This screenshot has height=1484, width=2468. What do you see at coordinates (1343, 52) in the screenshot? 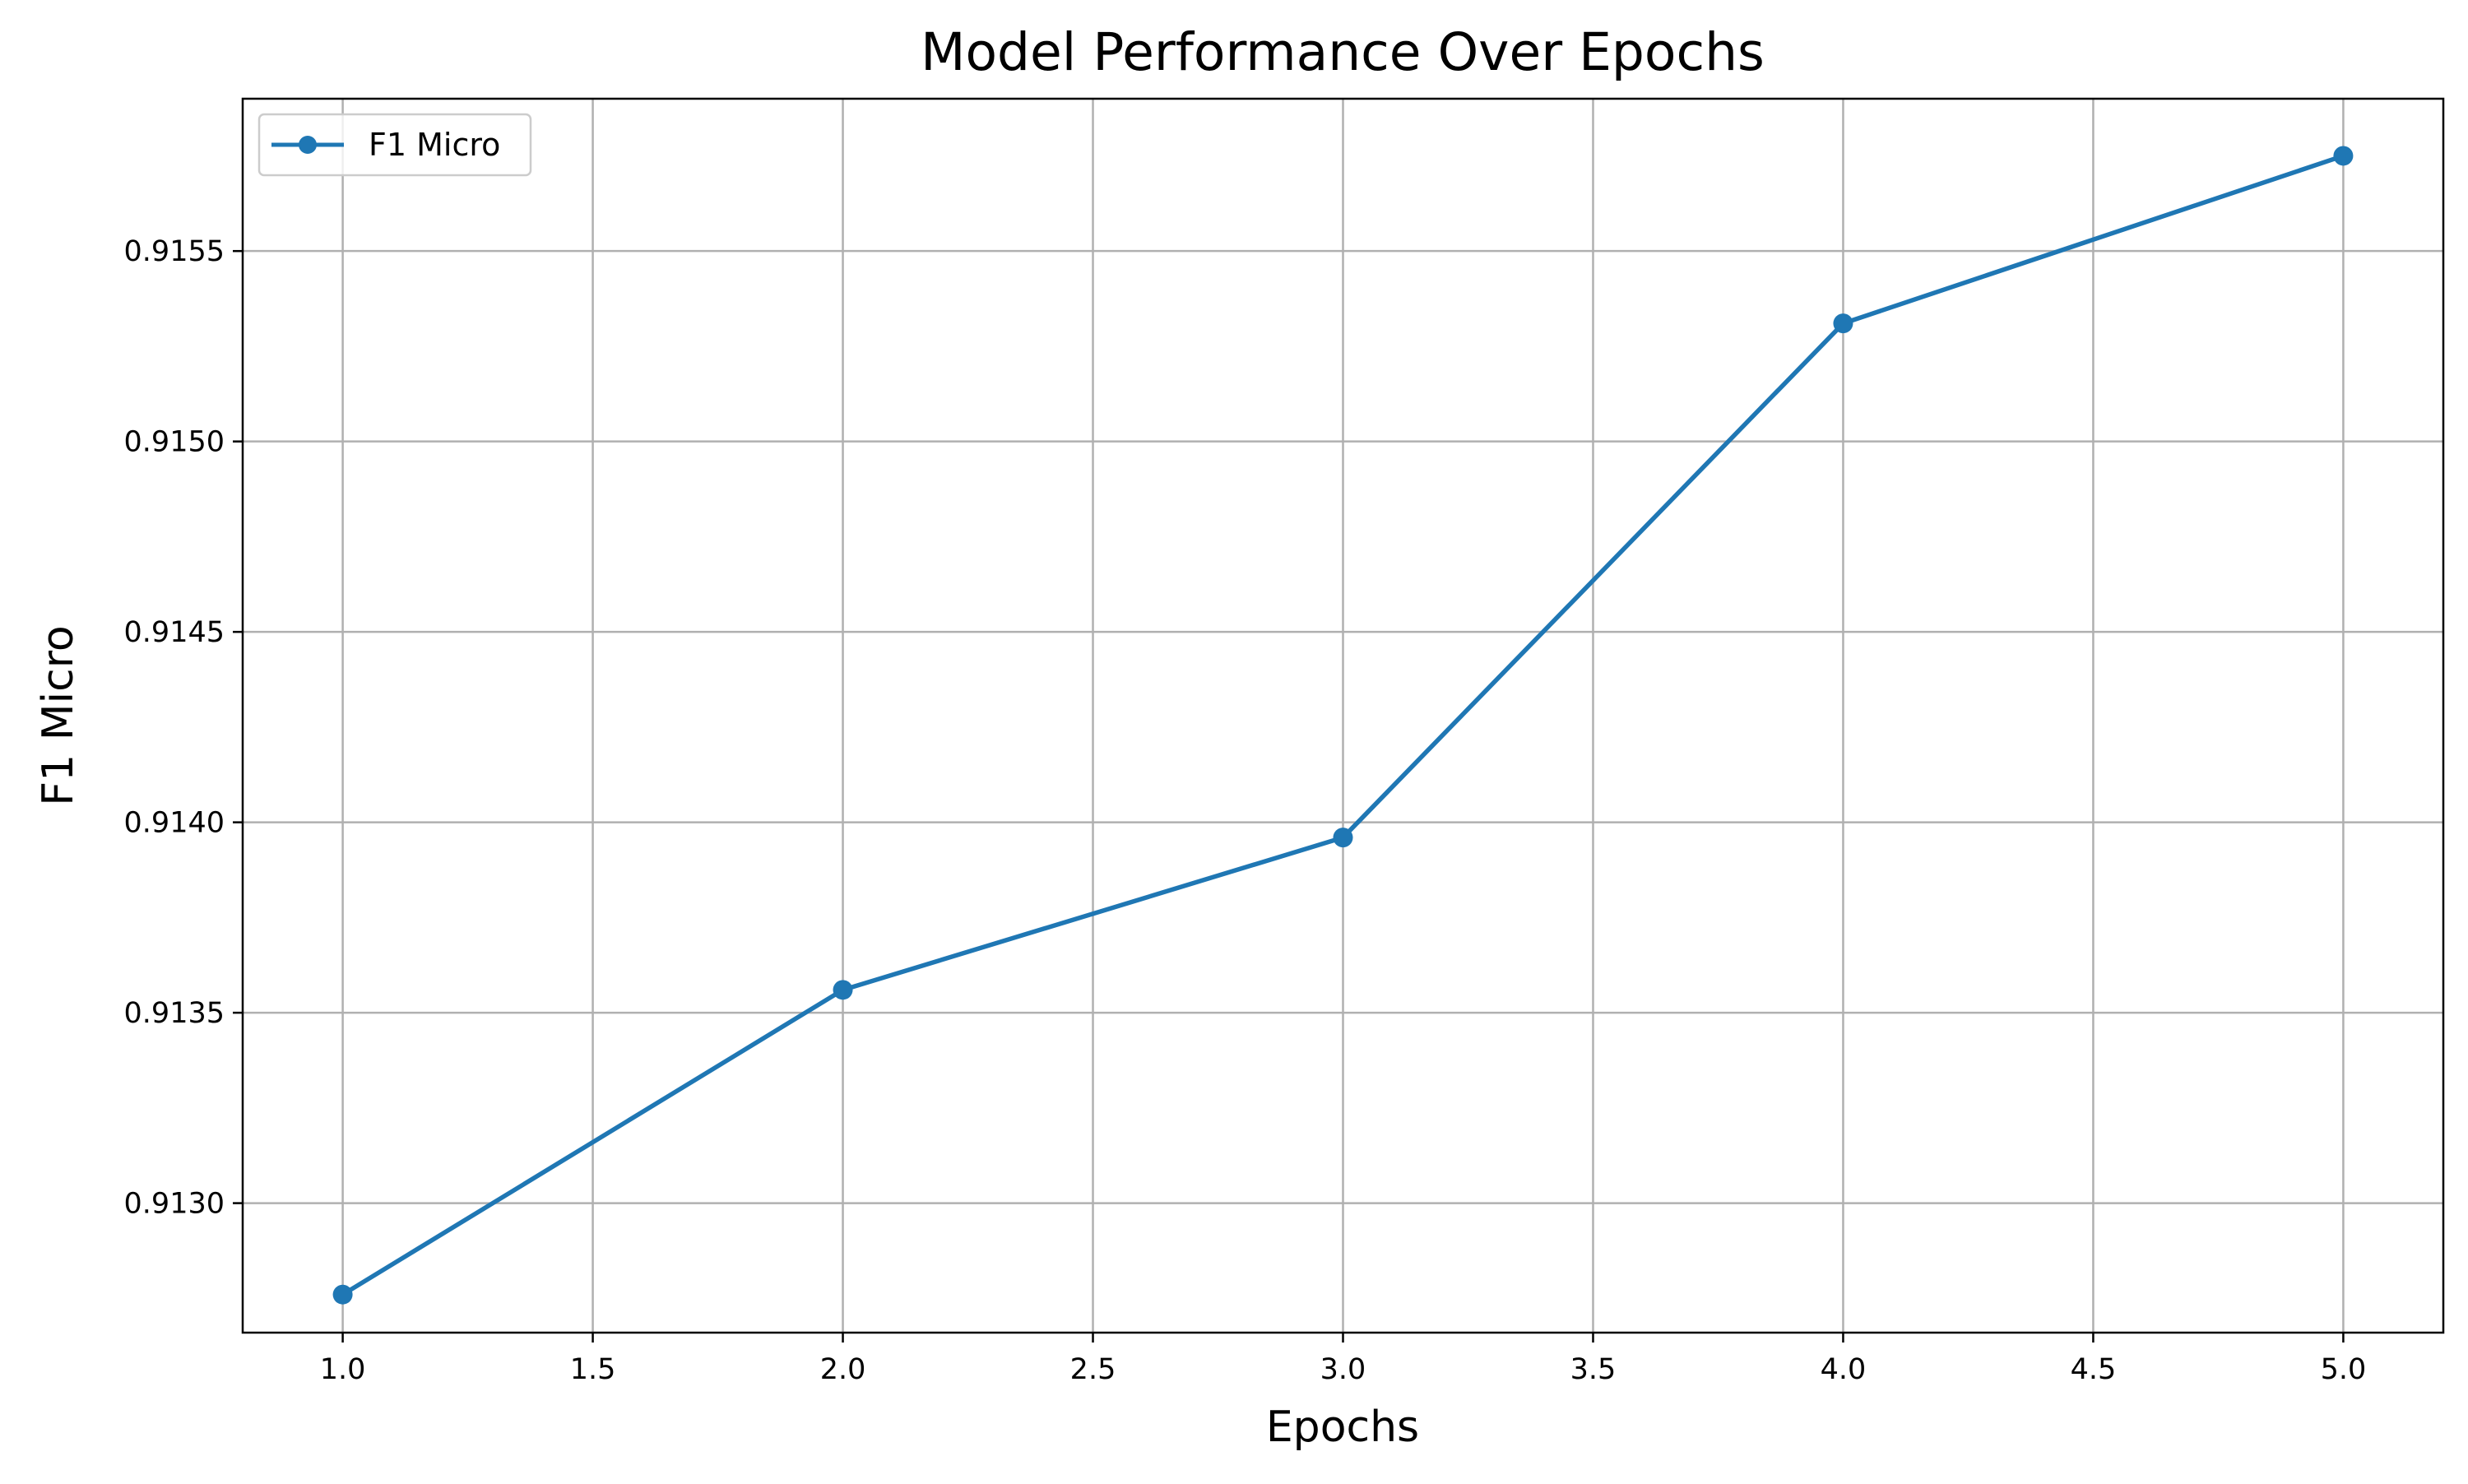
I see `chart-title: Model Performance Over Epochs` at bounding box center [1343, 52].